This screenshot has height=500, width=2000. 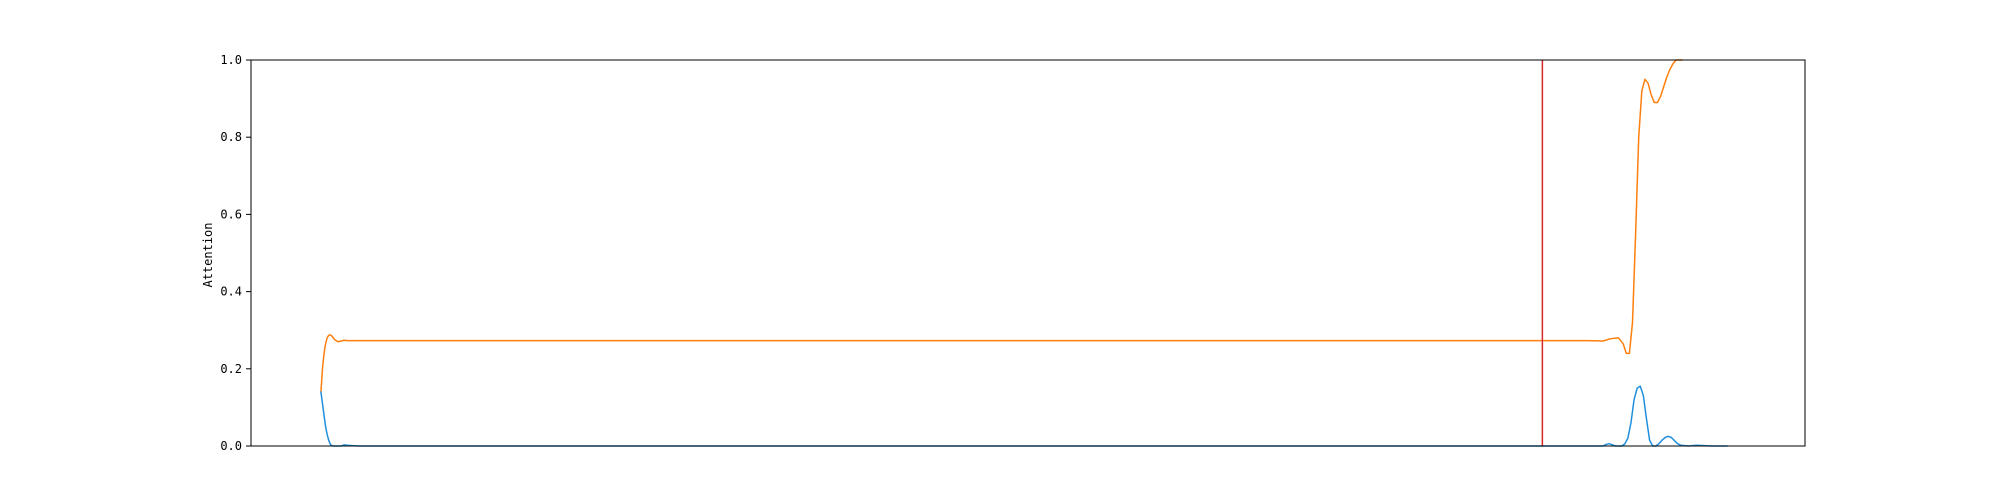 I want to click on y-tick-label: 0.4, so click(x=231, y=292).